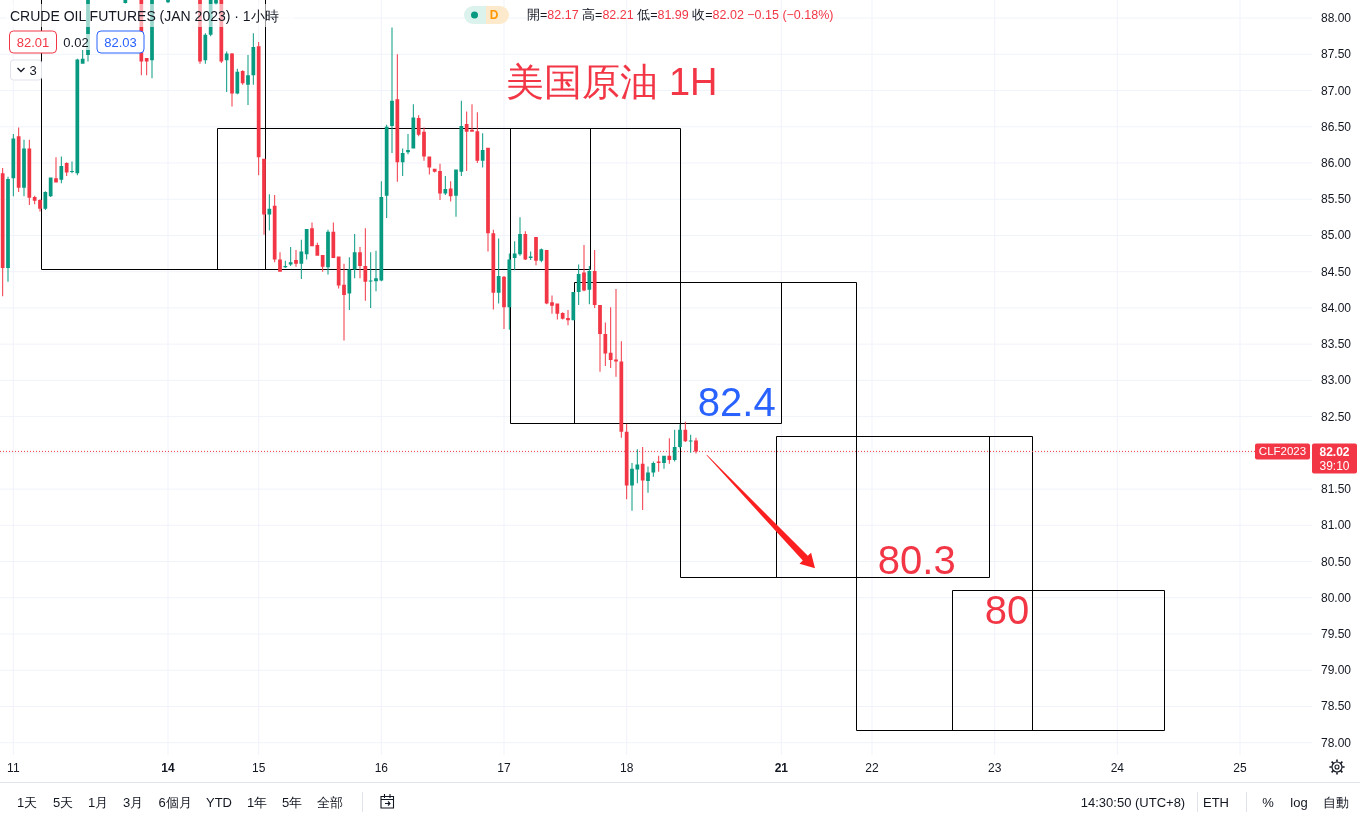 This screenshot has width=1360, height=819. I want to click on text: YTD, so click(219, 802).